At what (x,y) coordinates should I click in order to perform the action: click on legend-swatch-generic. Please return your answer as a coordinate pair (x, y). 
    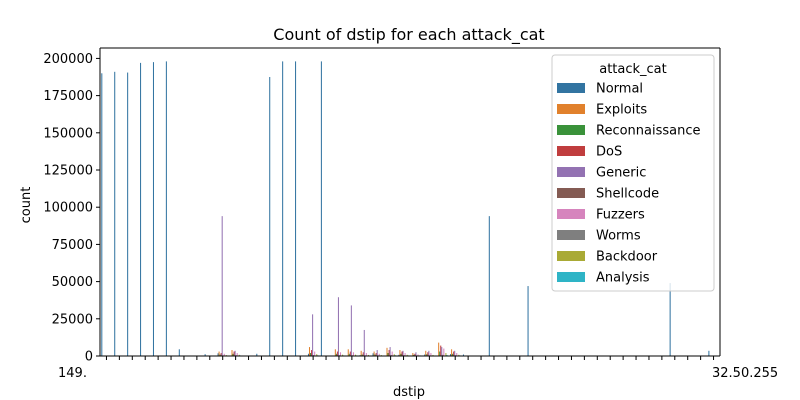
    Looking at the image, I should click on (571, 172).